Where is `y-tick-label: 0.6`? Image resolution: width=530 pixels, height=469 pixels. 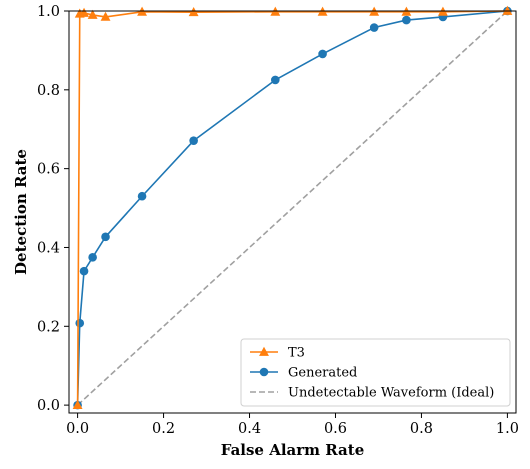 y-tick-label: 0.6 is located at coordinates (48, 170).